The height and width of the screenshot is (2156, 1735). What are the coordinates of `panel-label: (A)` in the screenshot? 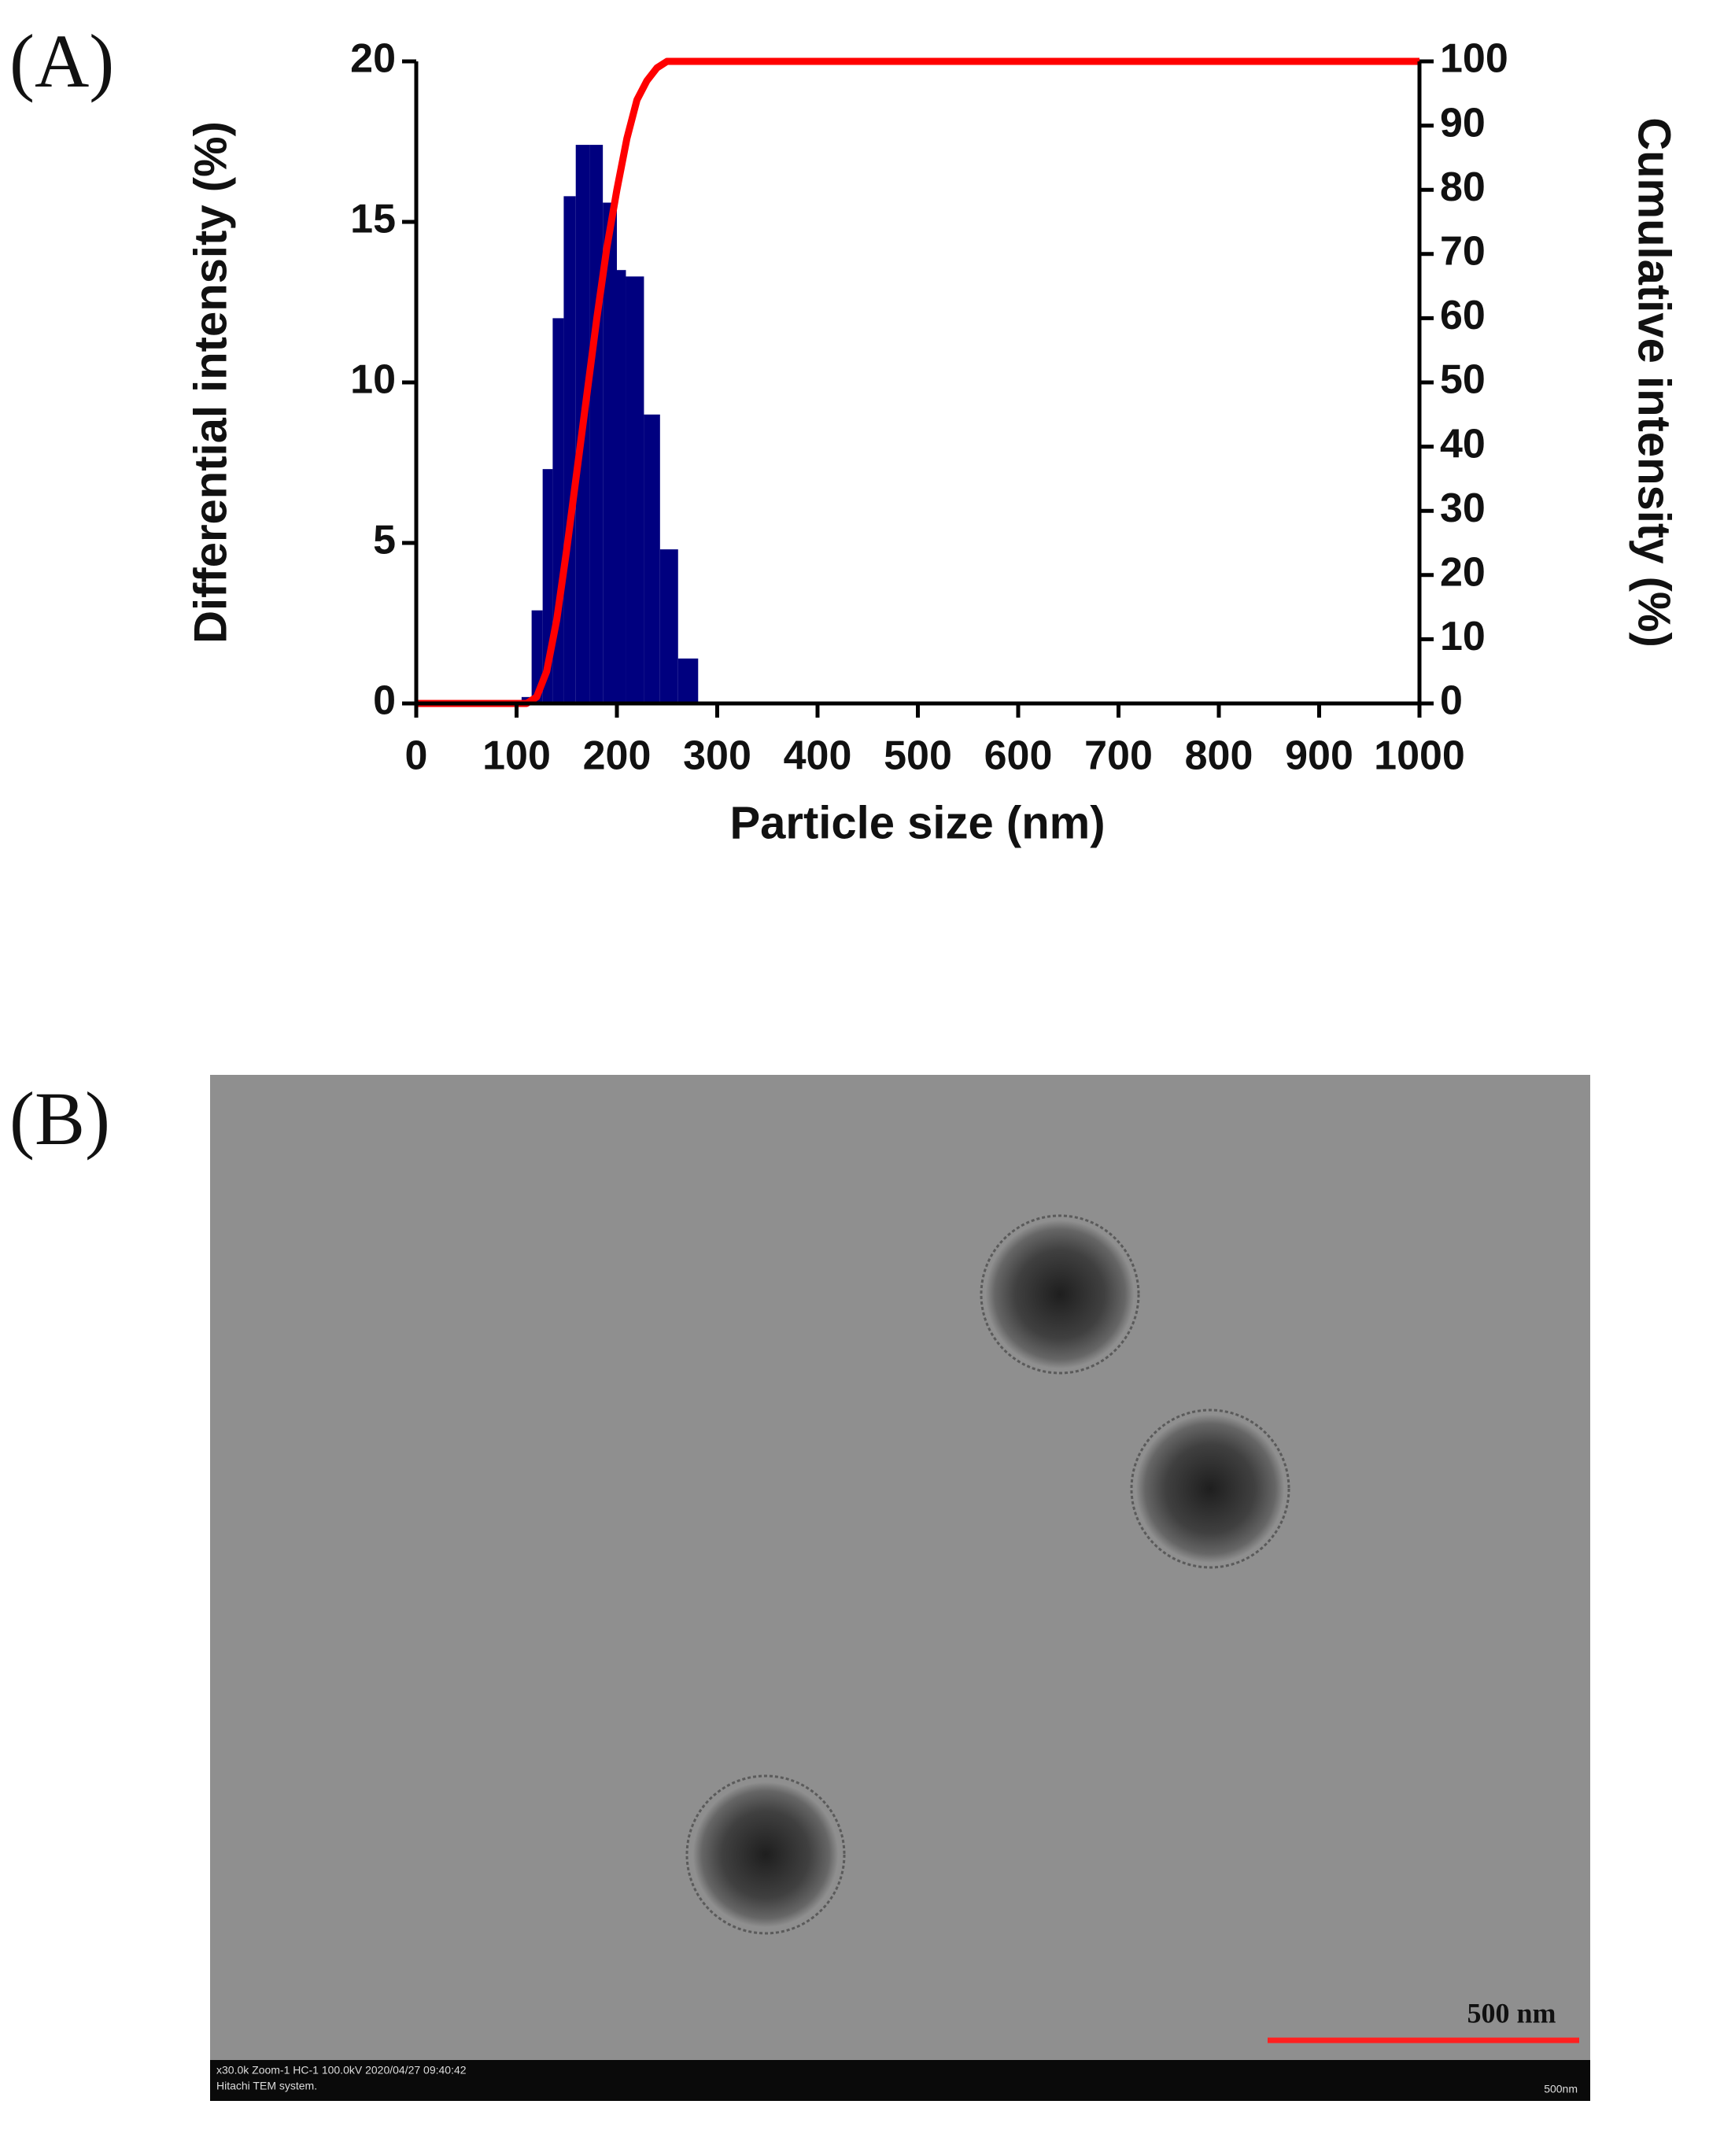 It's located at (61, 61).